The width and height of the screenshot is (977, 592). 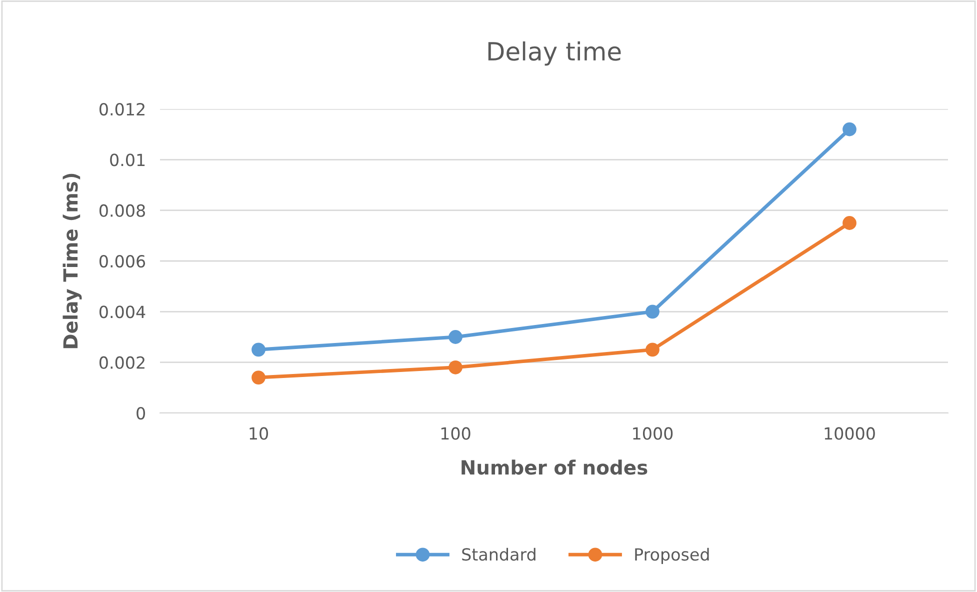 I want to click on y-tick-label: 0.004, so click(x=122, y=312).